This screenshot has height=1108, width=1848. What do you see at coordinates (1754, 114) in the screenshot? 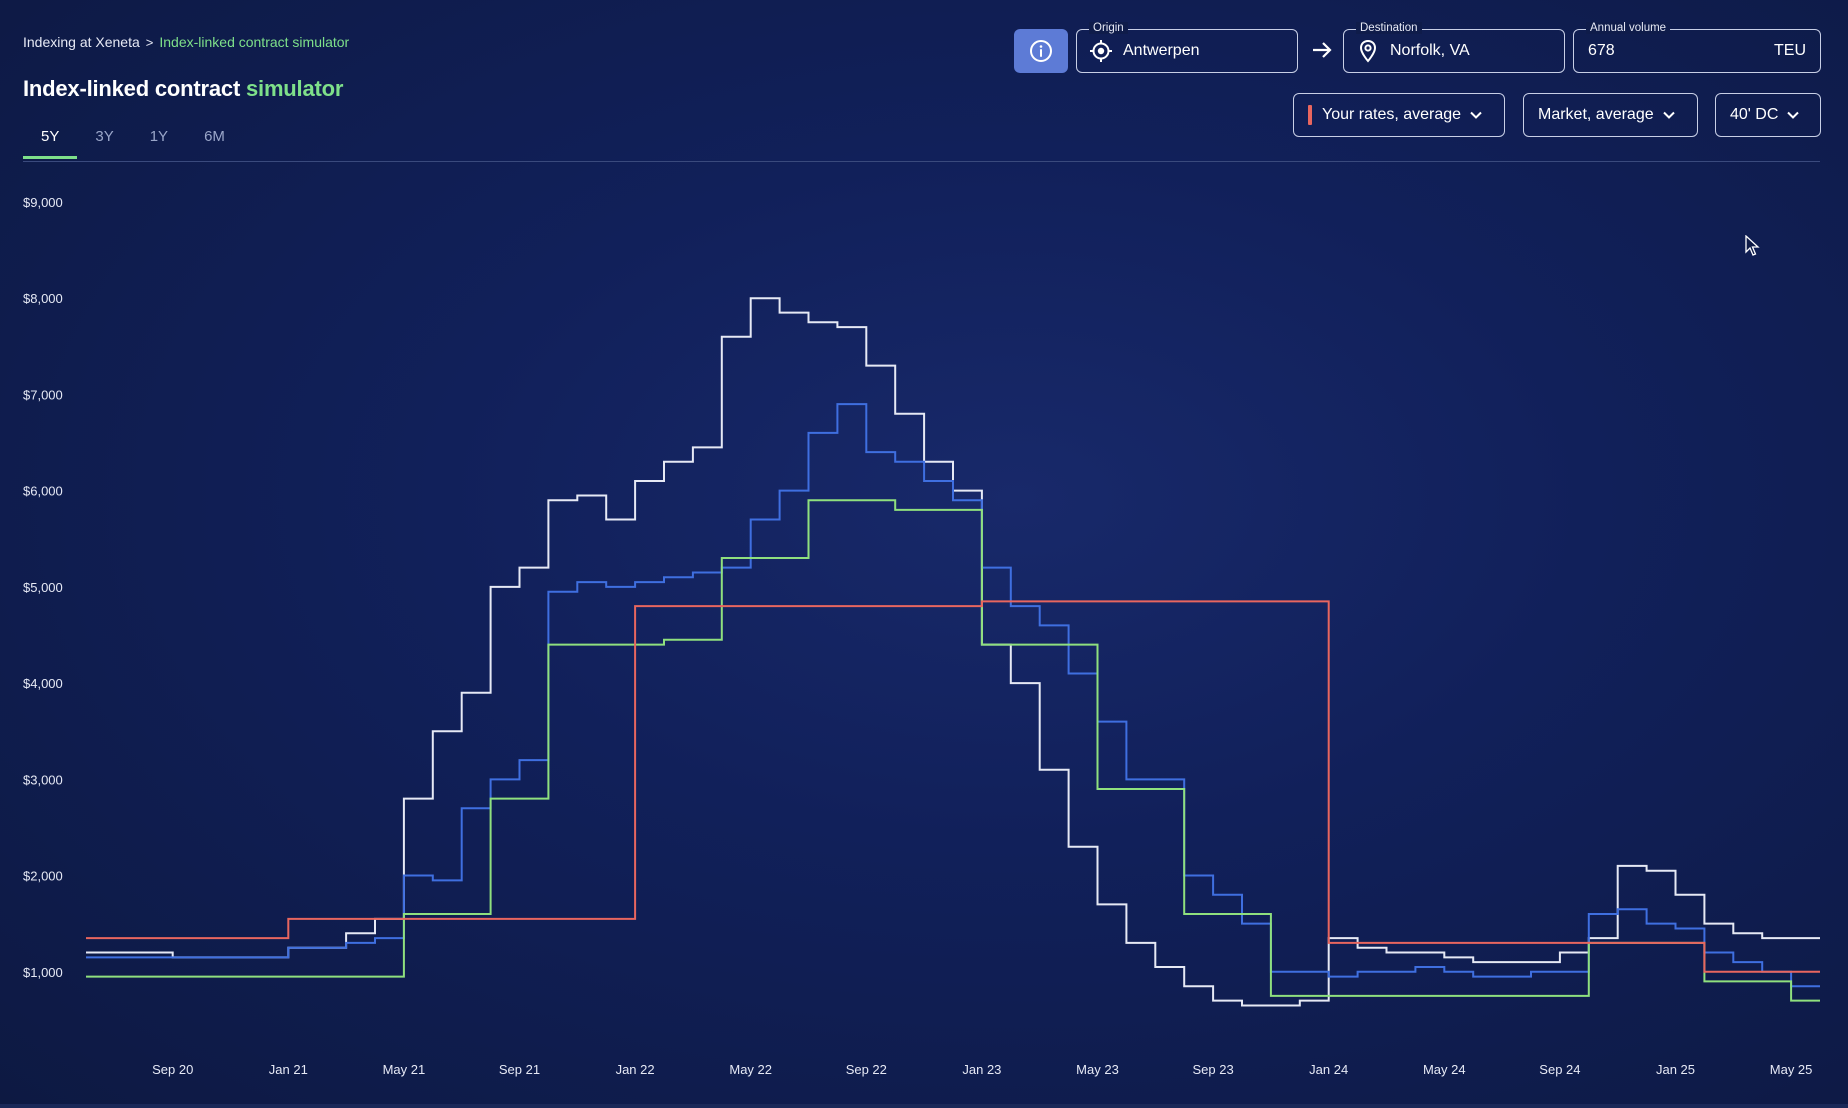
I see `container-type-label: 40' DC` at bounding box center [1754, 114].